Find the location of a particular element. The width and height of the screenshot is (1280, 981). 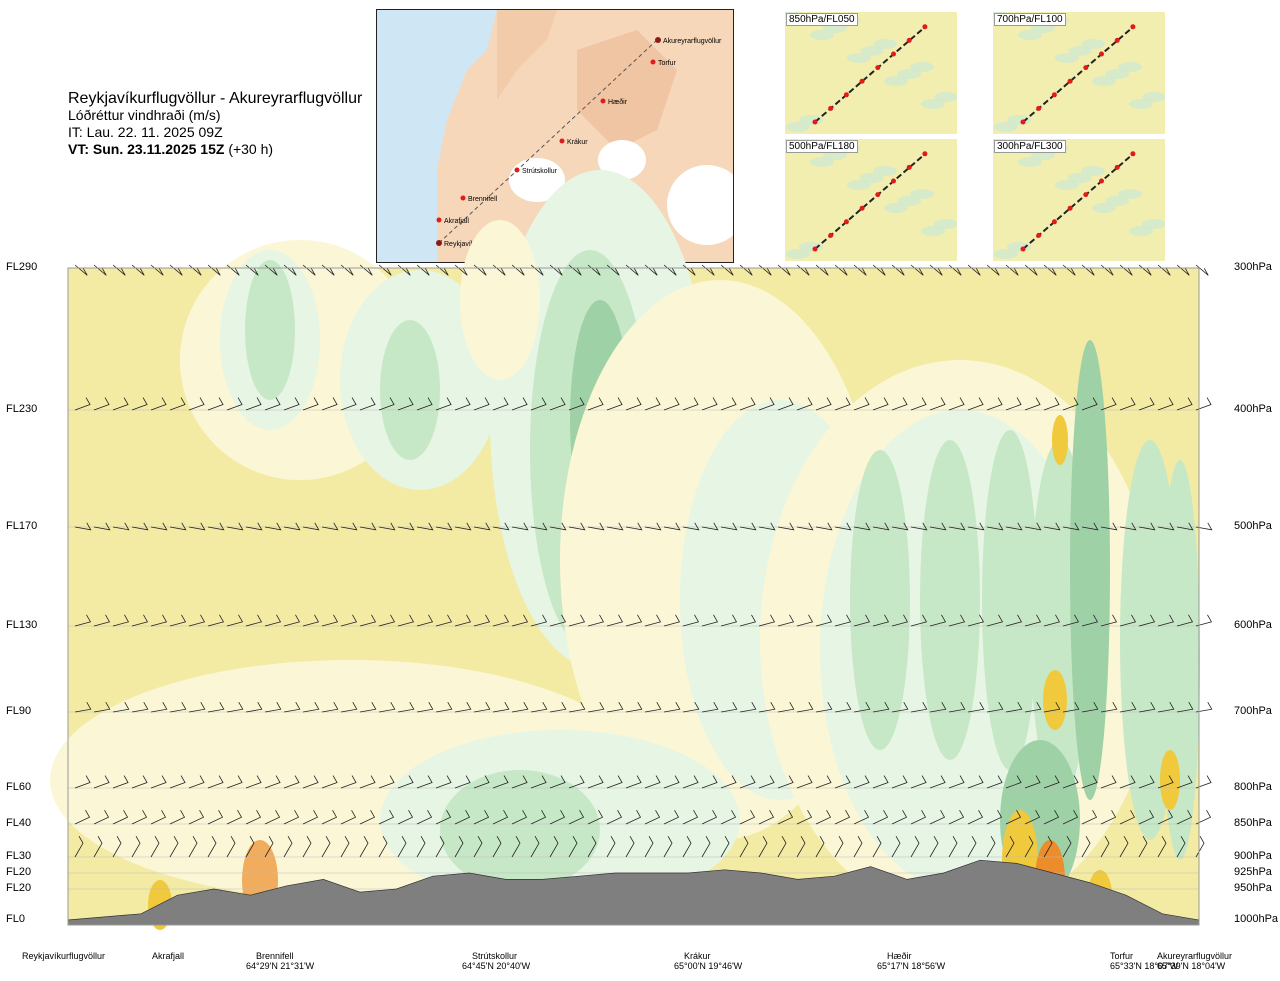

location-label: Strútskollur 64°45'N 20°40'W is located at coordinates (496, 961).